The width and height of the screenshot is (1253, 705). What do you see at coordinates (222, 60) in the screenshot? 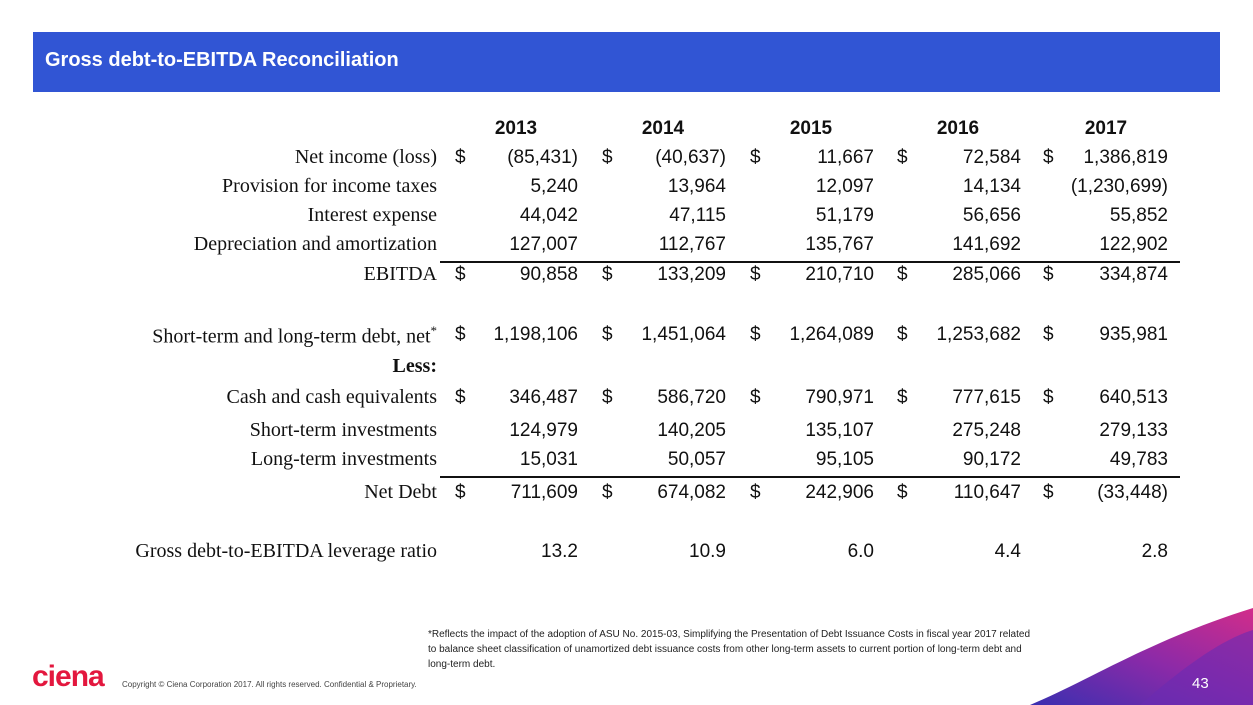
I see `slide-title: Gross debt-to-EBITDA Reconciliation` at bounding box center [222, 60].